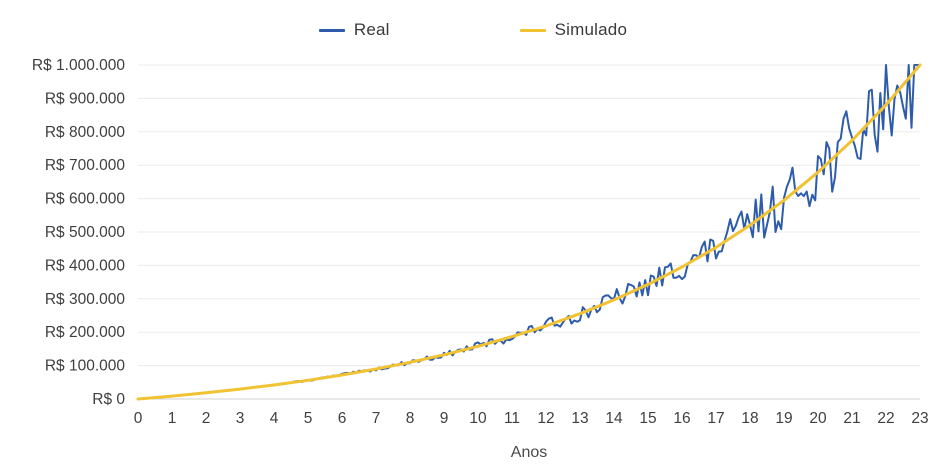 Image resolution: width=946 pixels, height=474 pixels. Describe the element at coordinates (512, 418) in the screenshot. I see `x-tick-label: 11` at that location.